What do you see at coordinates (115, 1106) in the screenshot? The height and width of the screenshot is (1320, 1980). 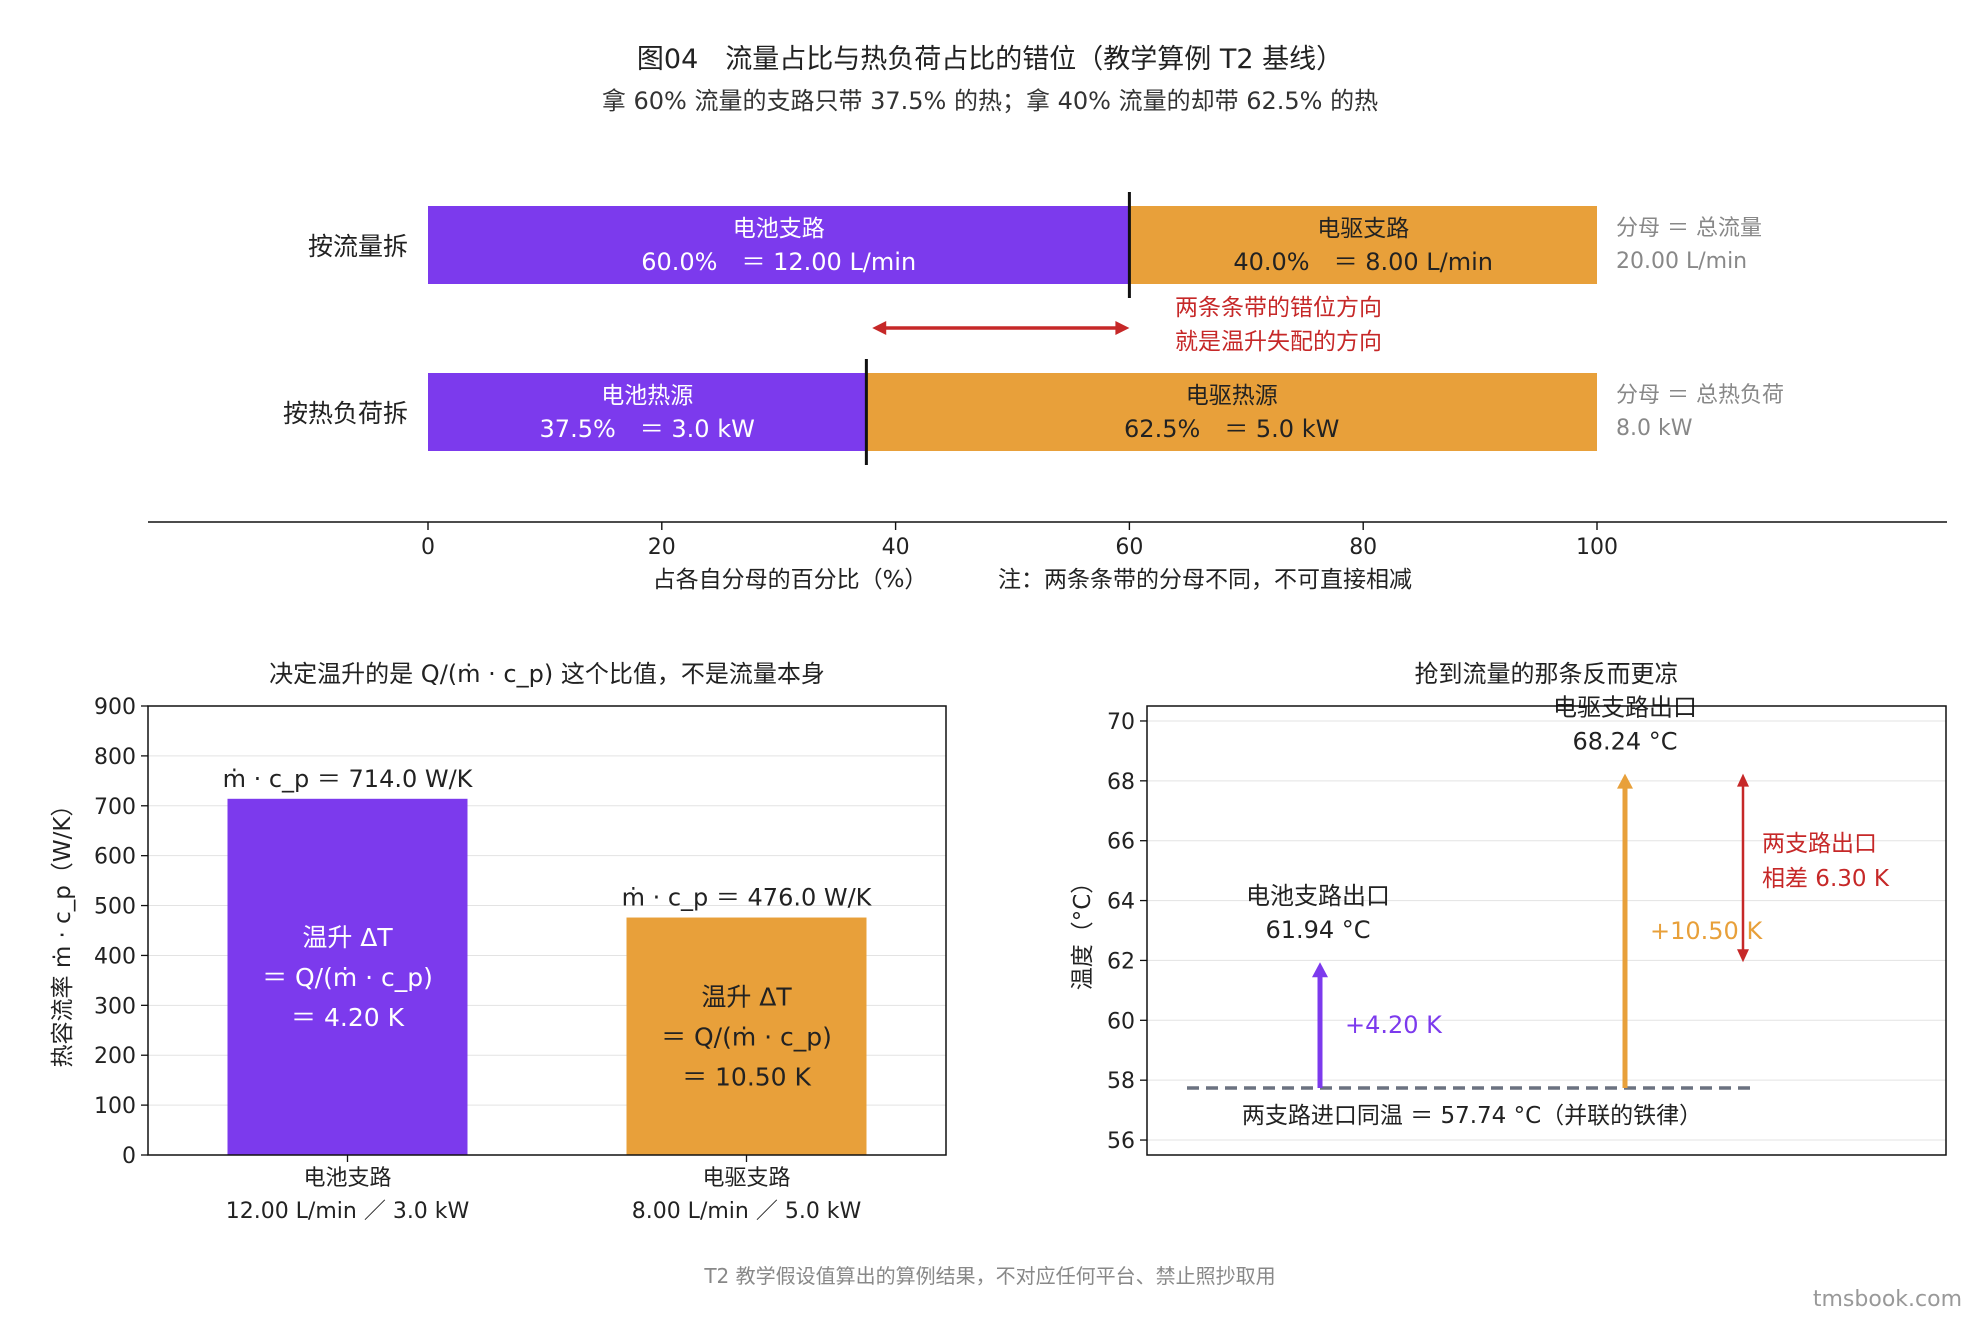 I see `y-tick-label: 100` at bounding box center [115, 1106].